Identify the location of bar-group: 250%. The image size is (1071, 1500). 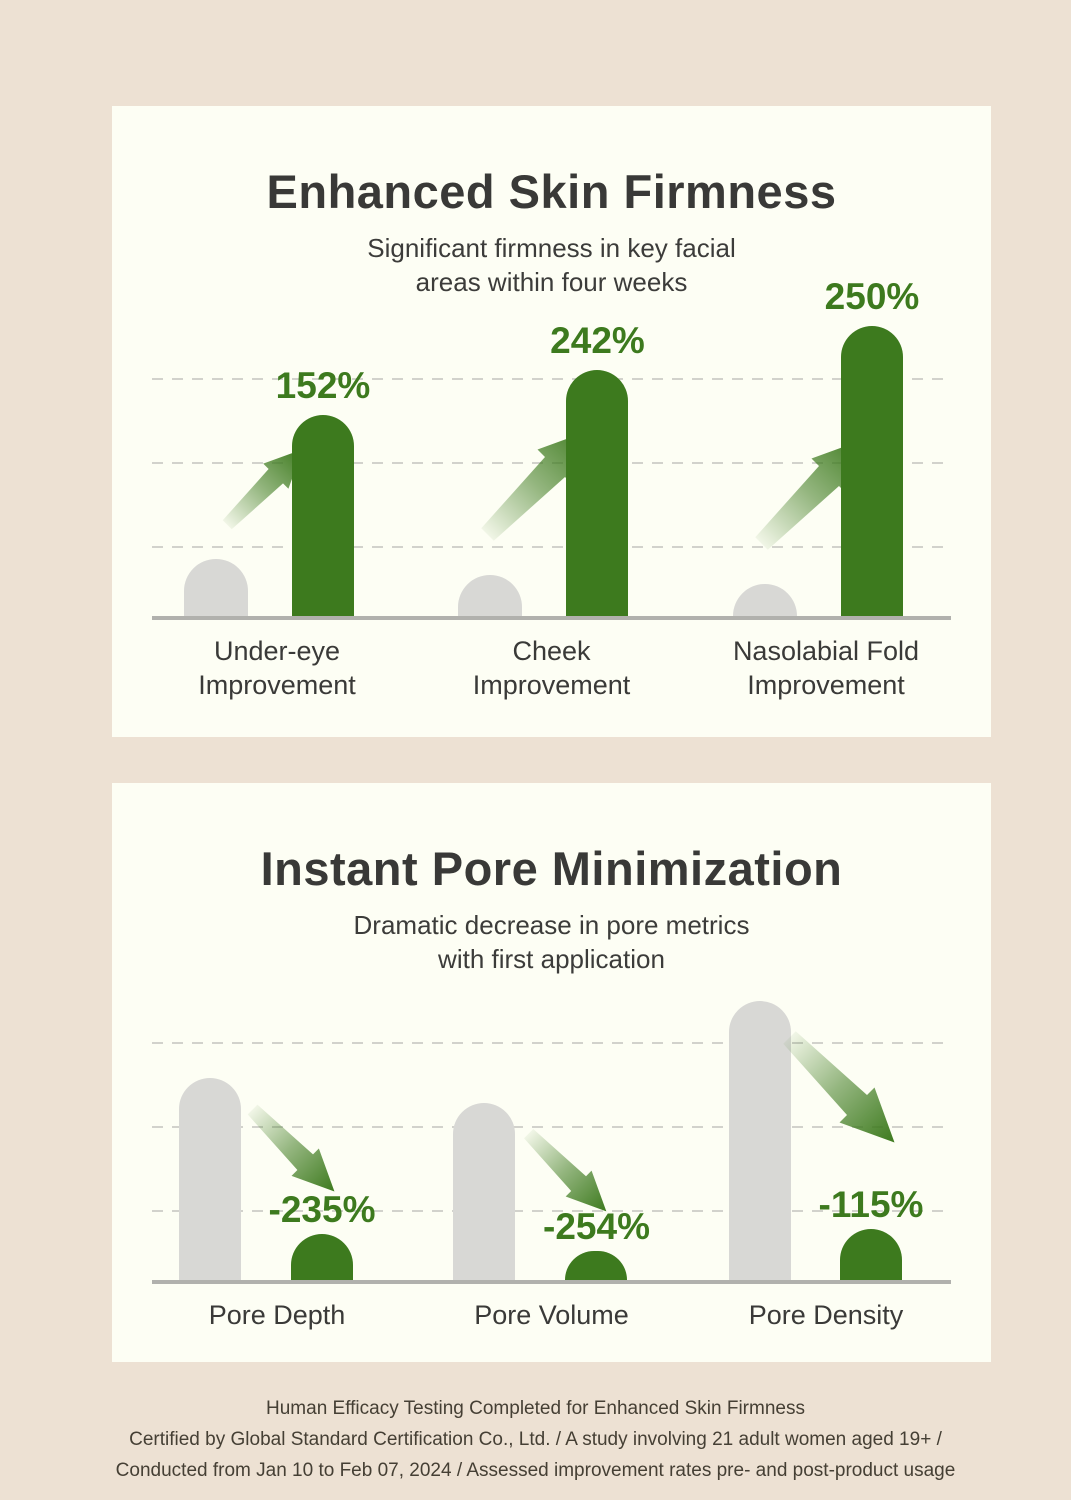
(826, 446).